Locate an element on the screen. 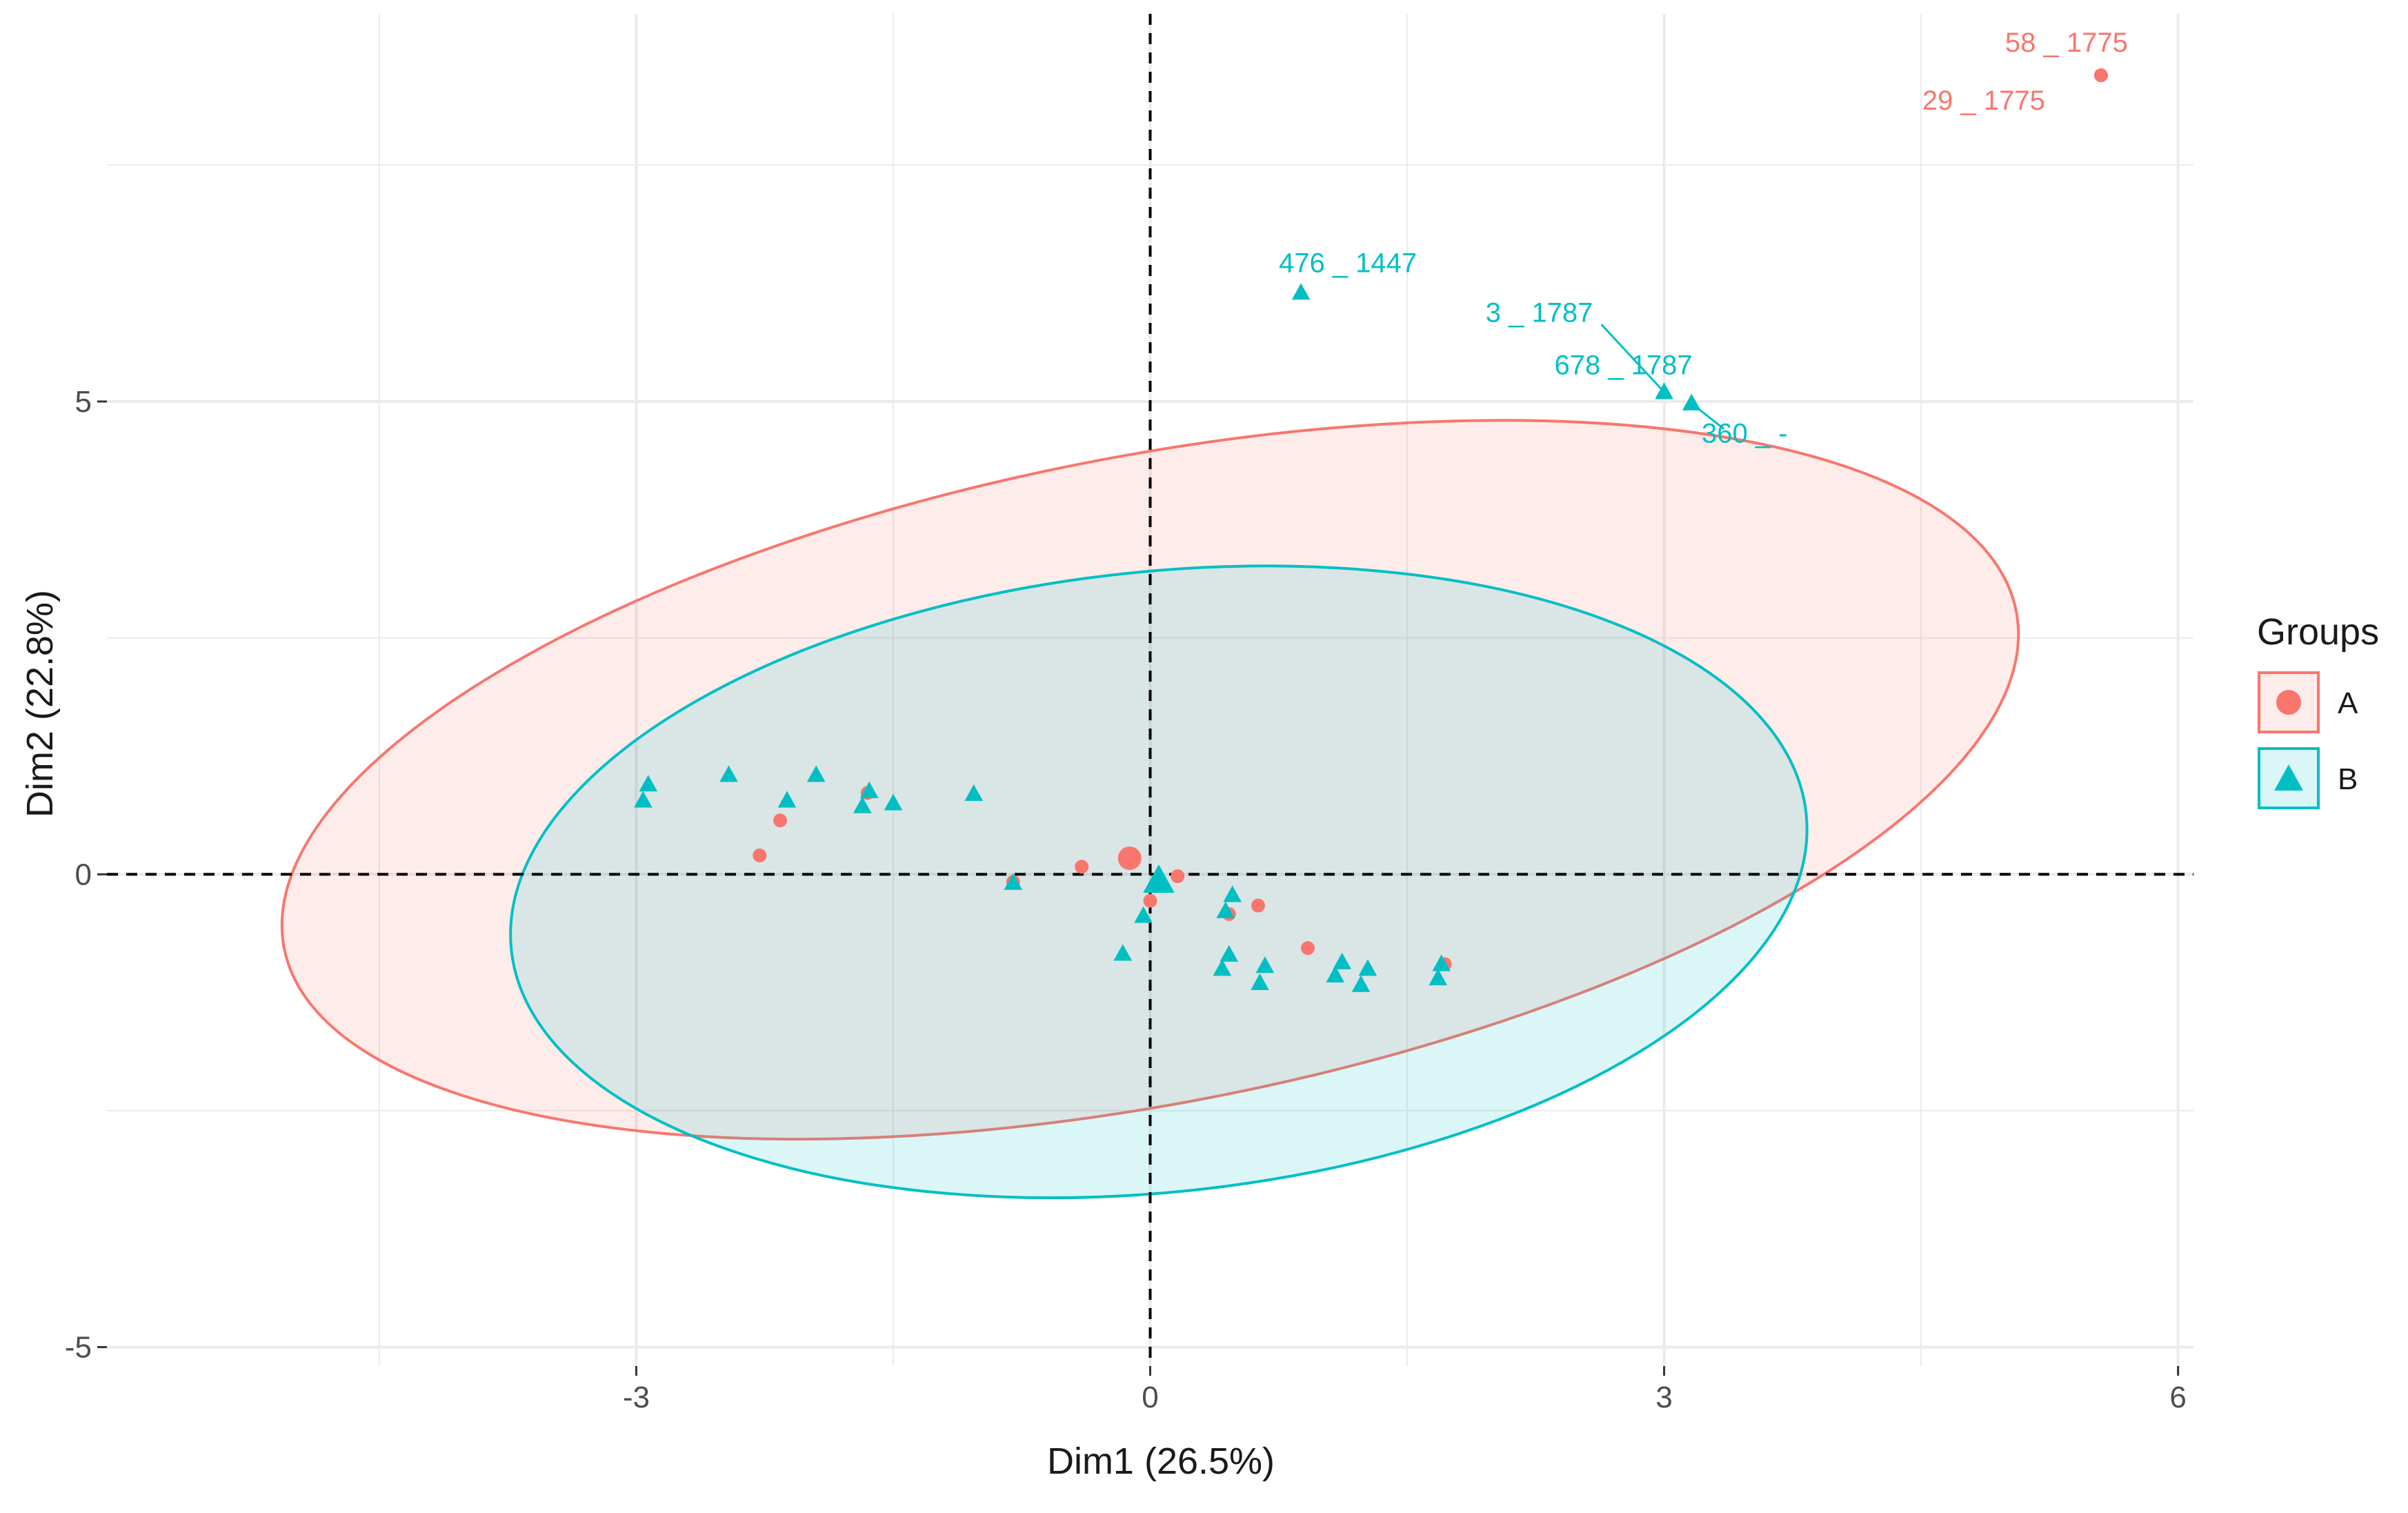 The image size is (2408, 1513). y-tick-label: 5 is located at coordinates (83, 402).